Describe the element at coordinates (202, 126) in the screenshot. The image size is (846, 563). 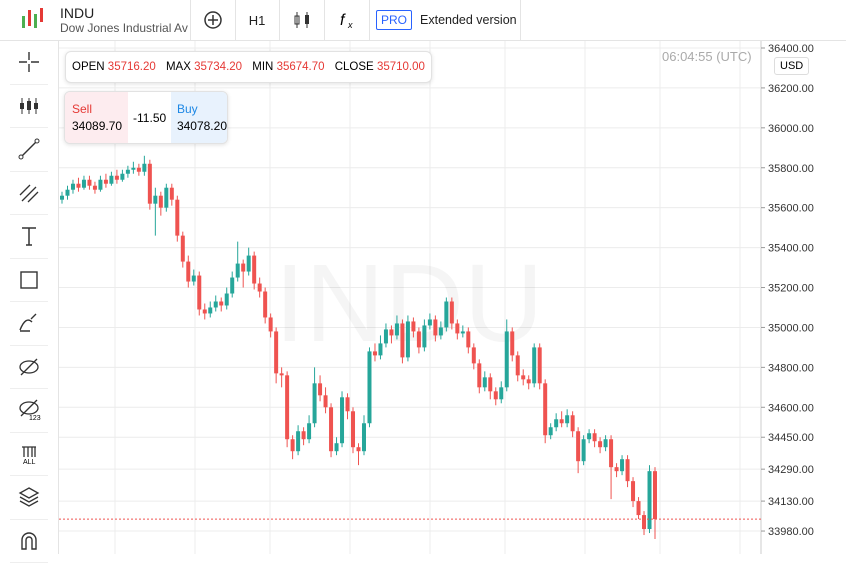
I see `buy-price: 34078.20` at that location.